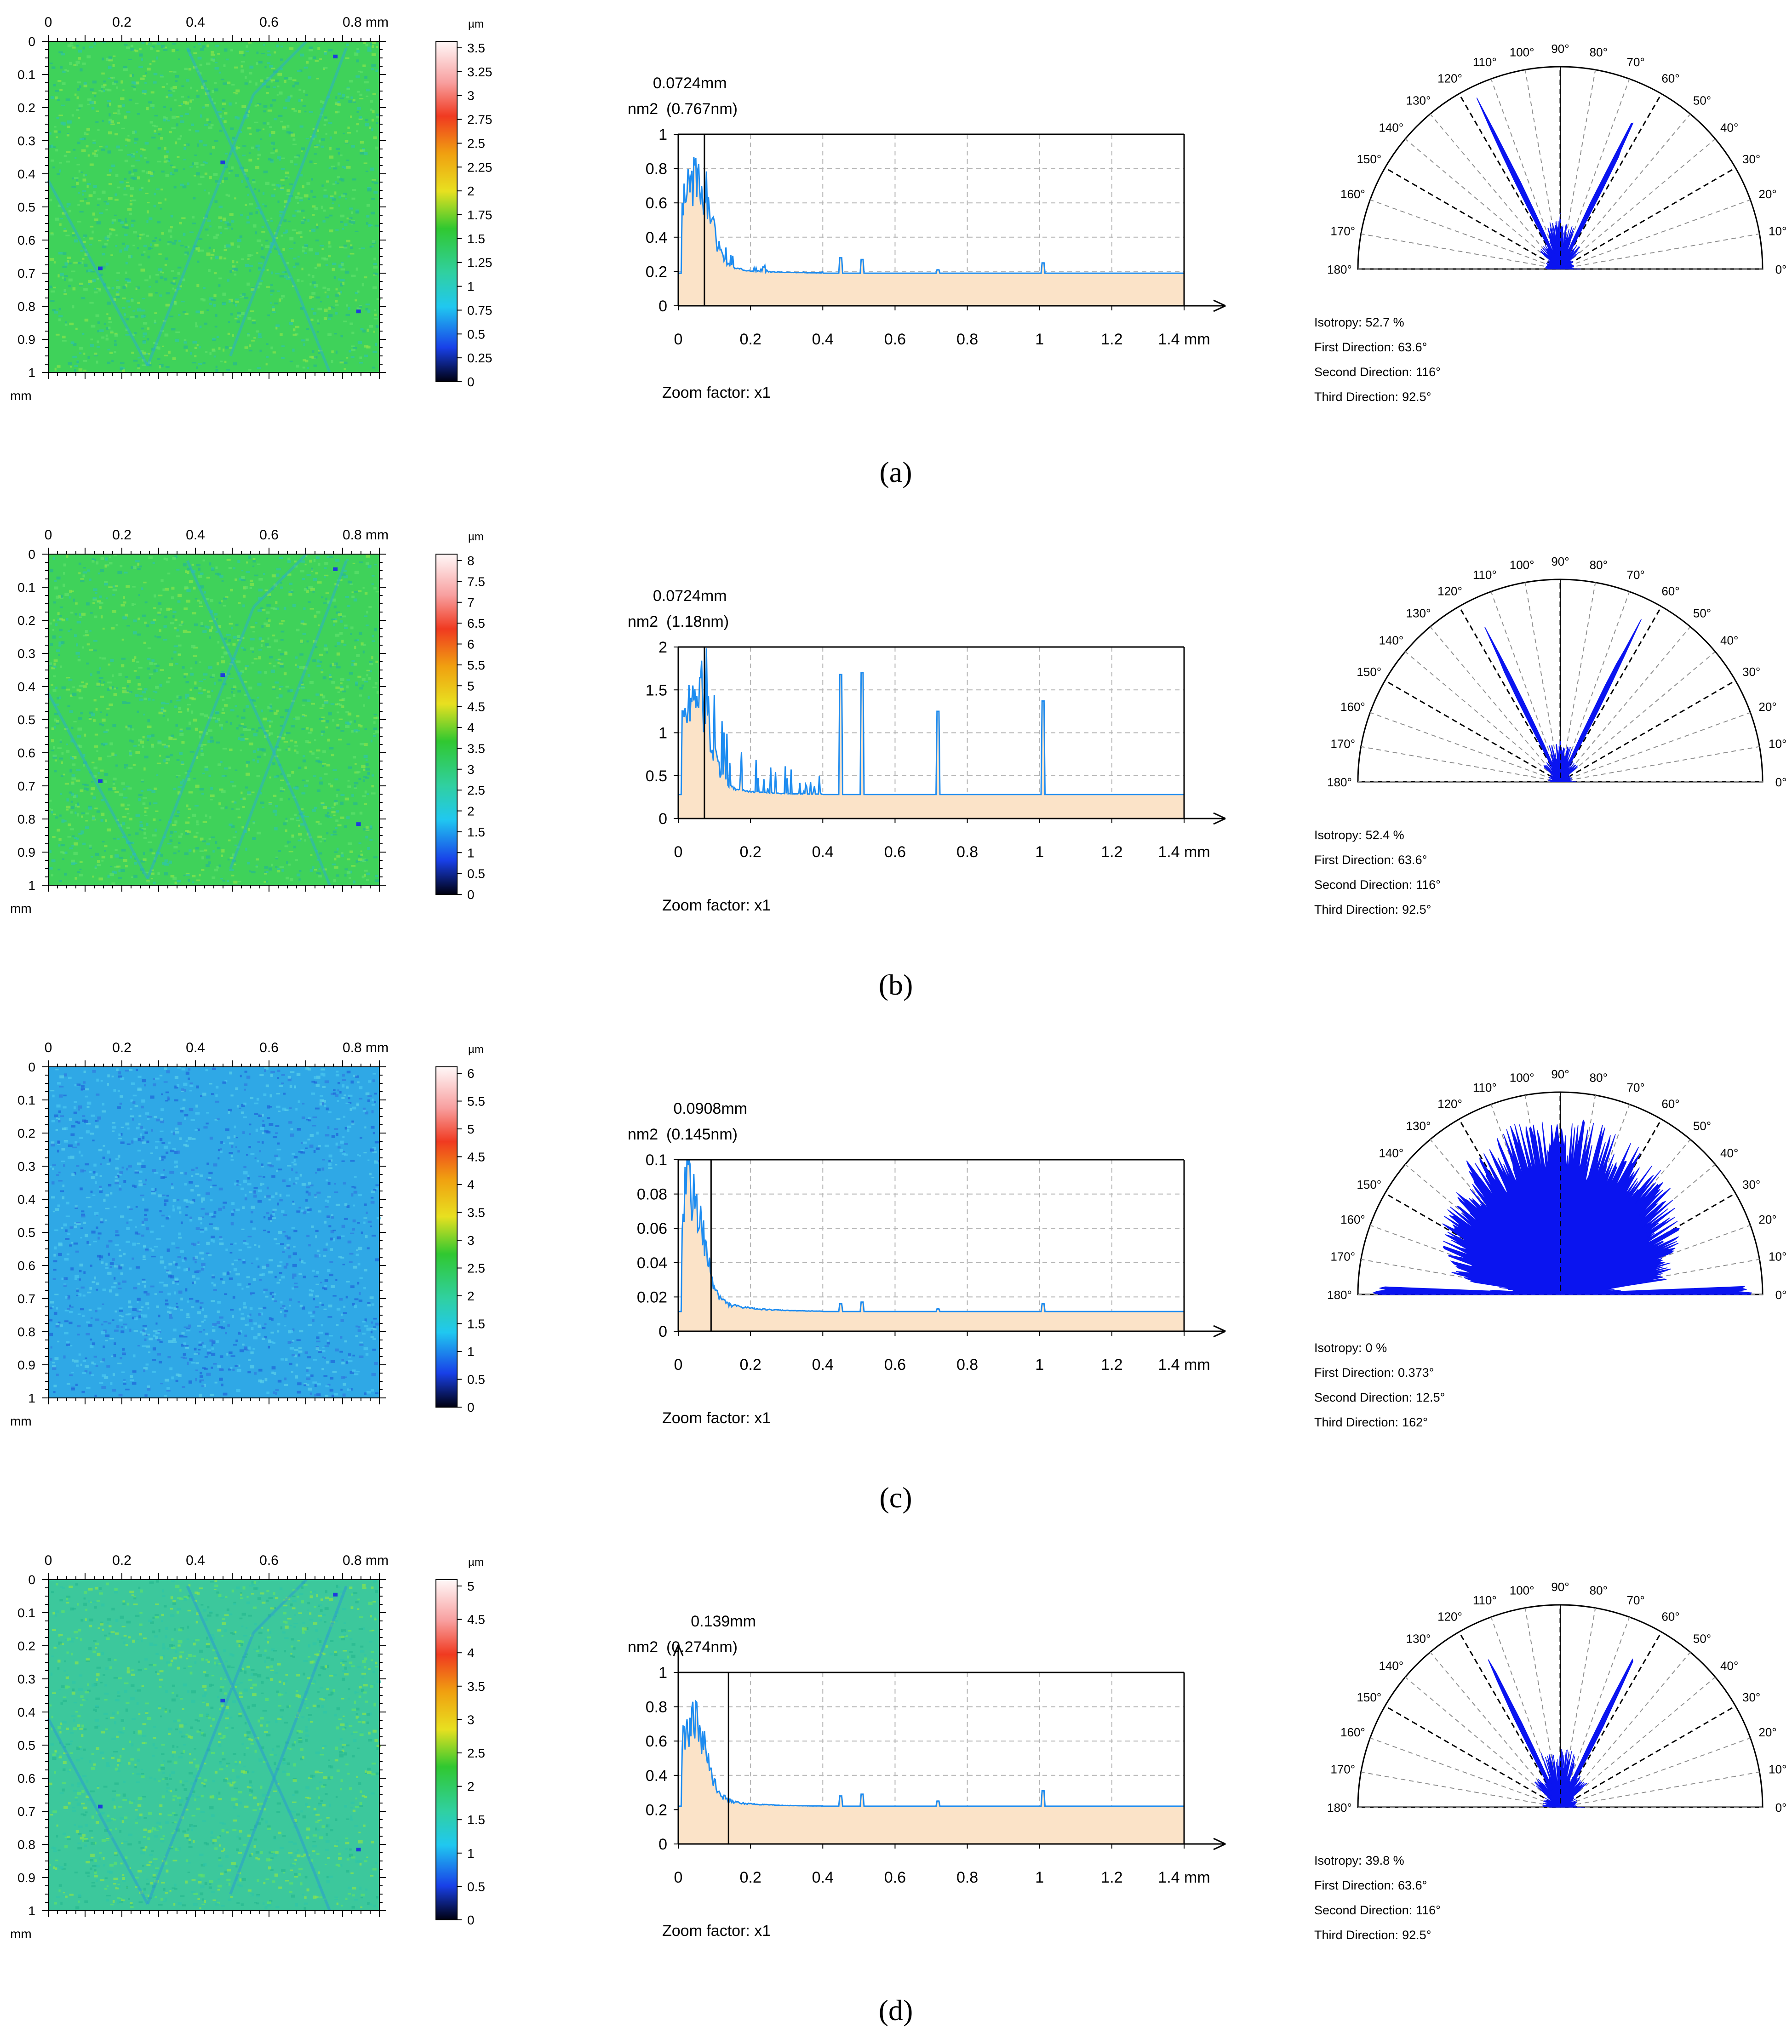  Describe the element at coordinates (26, 141) in the screenshot. I see `map-y-tick-label: 0.3` at that location.